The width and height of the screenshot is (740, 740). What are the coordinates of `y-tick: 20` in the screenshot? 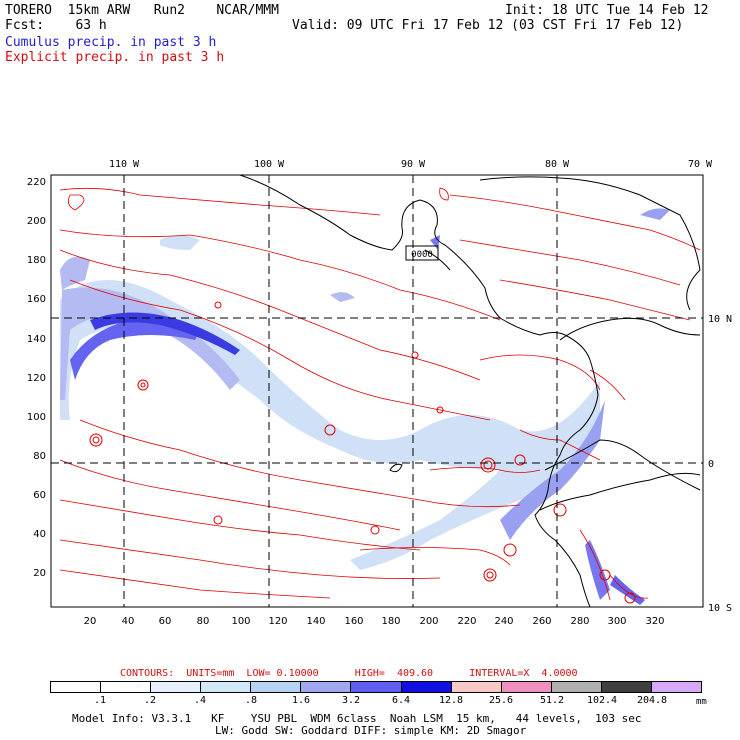 It's located at (39, 573).